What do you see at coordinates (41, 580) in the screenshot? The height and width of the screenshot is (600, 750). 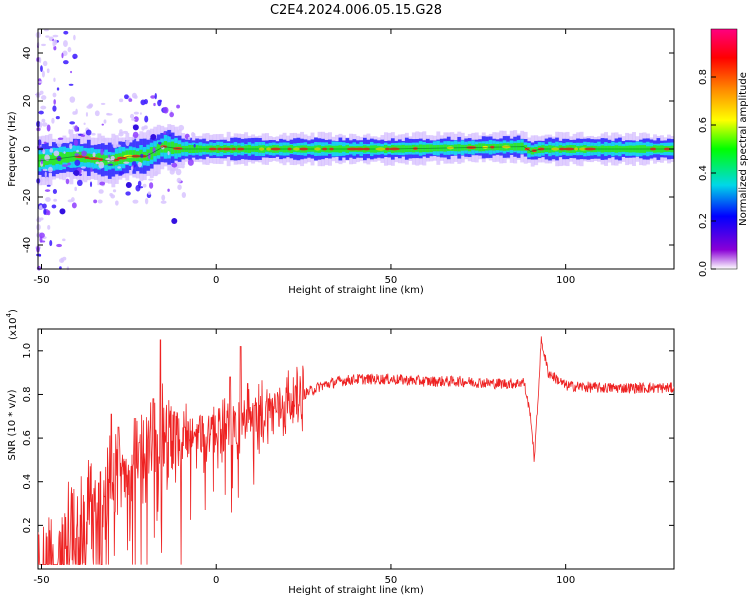 I see `x-tick-label: -50` at bounding box center [41, 580].